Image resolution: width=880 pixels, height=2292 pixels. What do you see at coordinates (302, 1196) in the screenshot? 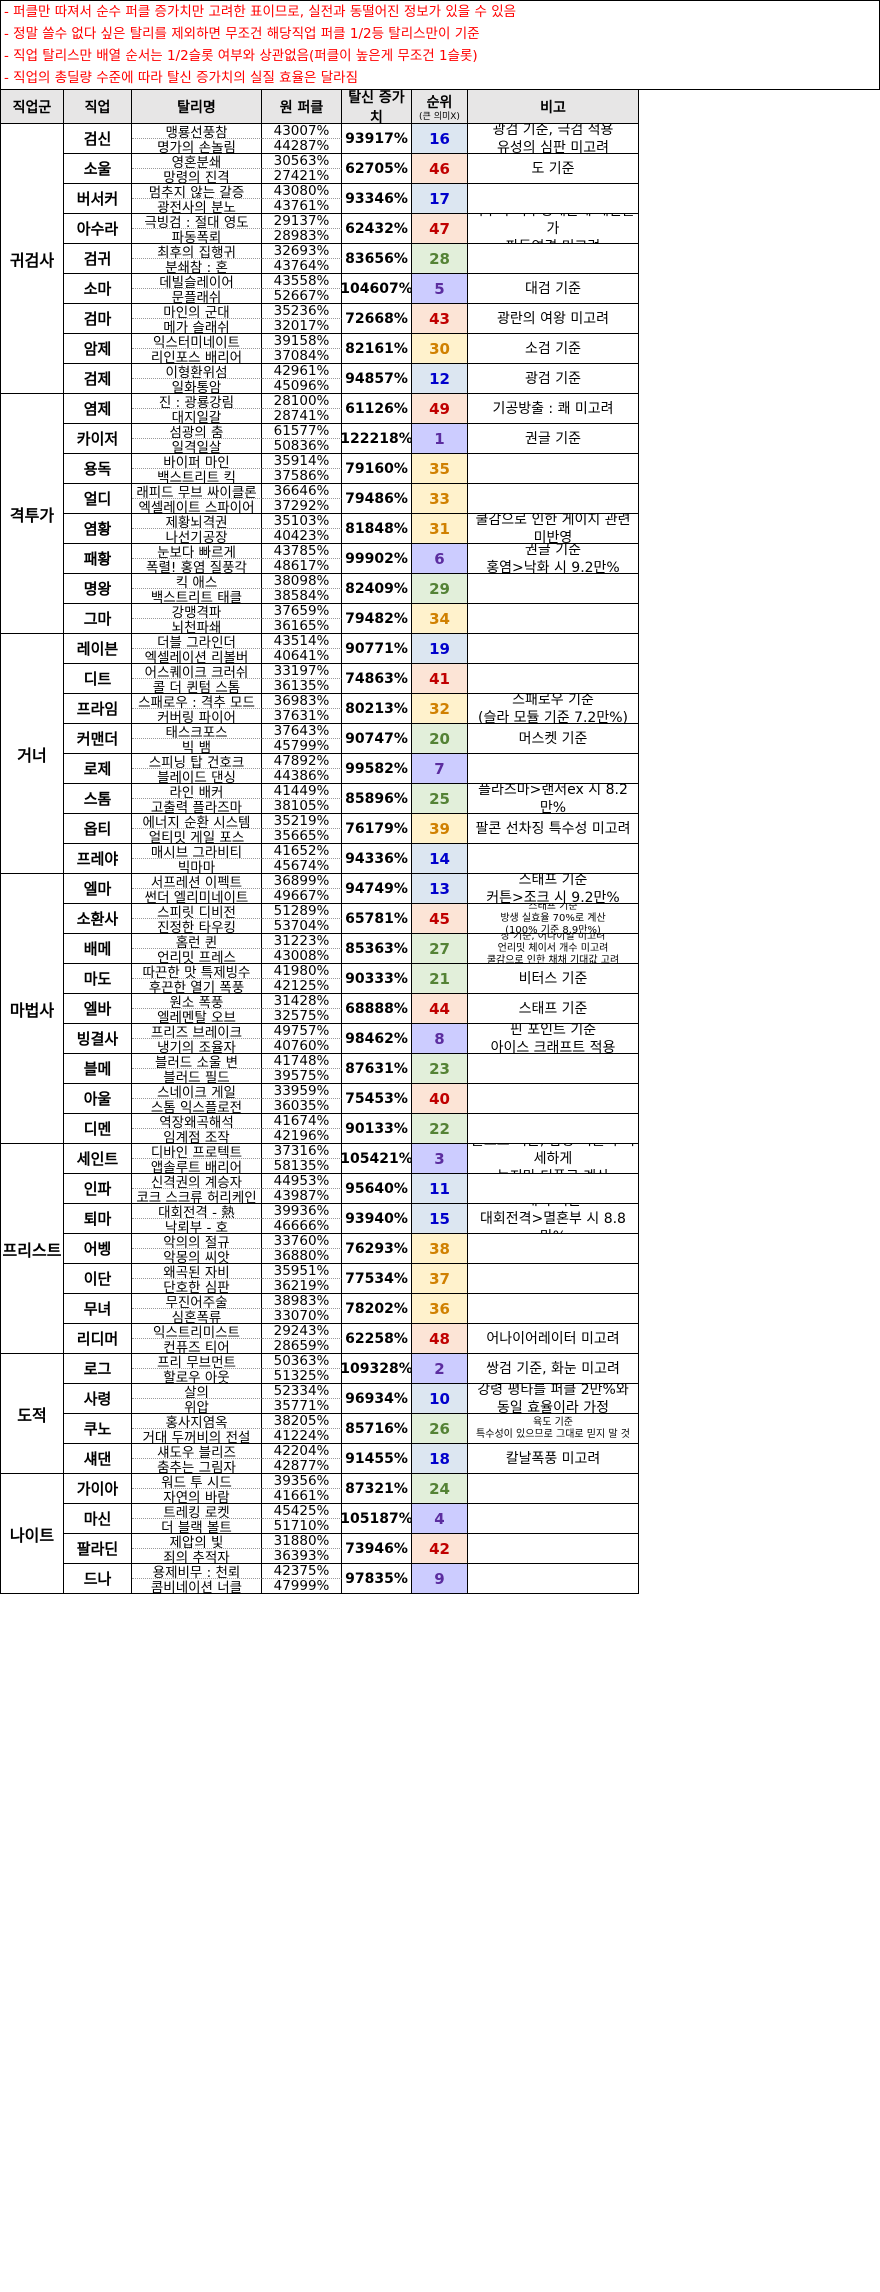
I see `skill-percent: 43987%` at bounding box center [302, 1196].